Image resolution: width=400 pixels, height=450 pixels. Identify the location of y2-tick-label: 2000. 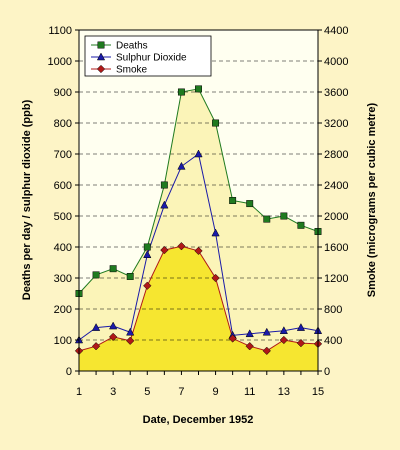
(336, 217).